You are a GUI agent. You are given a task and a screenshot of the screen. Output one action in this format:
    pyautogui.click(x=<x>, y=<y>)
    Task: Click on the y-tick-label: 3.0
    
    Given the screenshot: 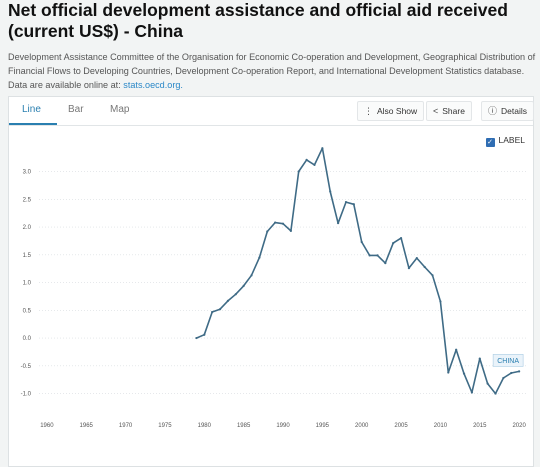 What is the action you would take?
    pyautogui.click(x=27, y=173)
    